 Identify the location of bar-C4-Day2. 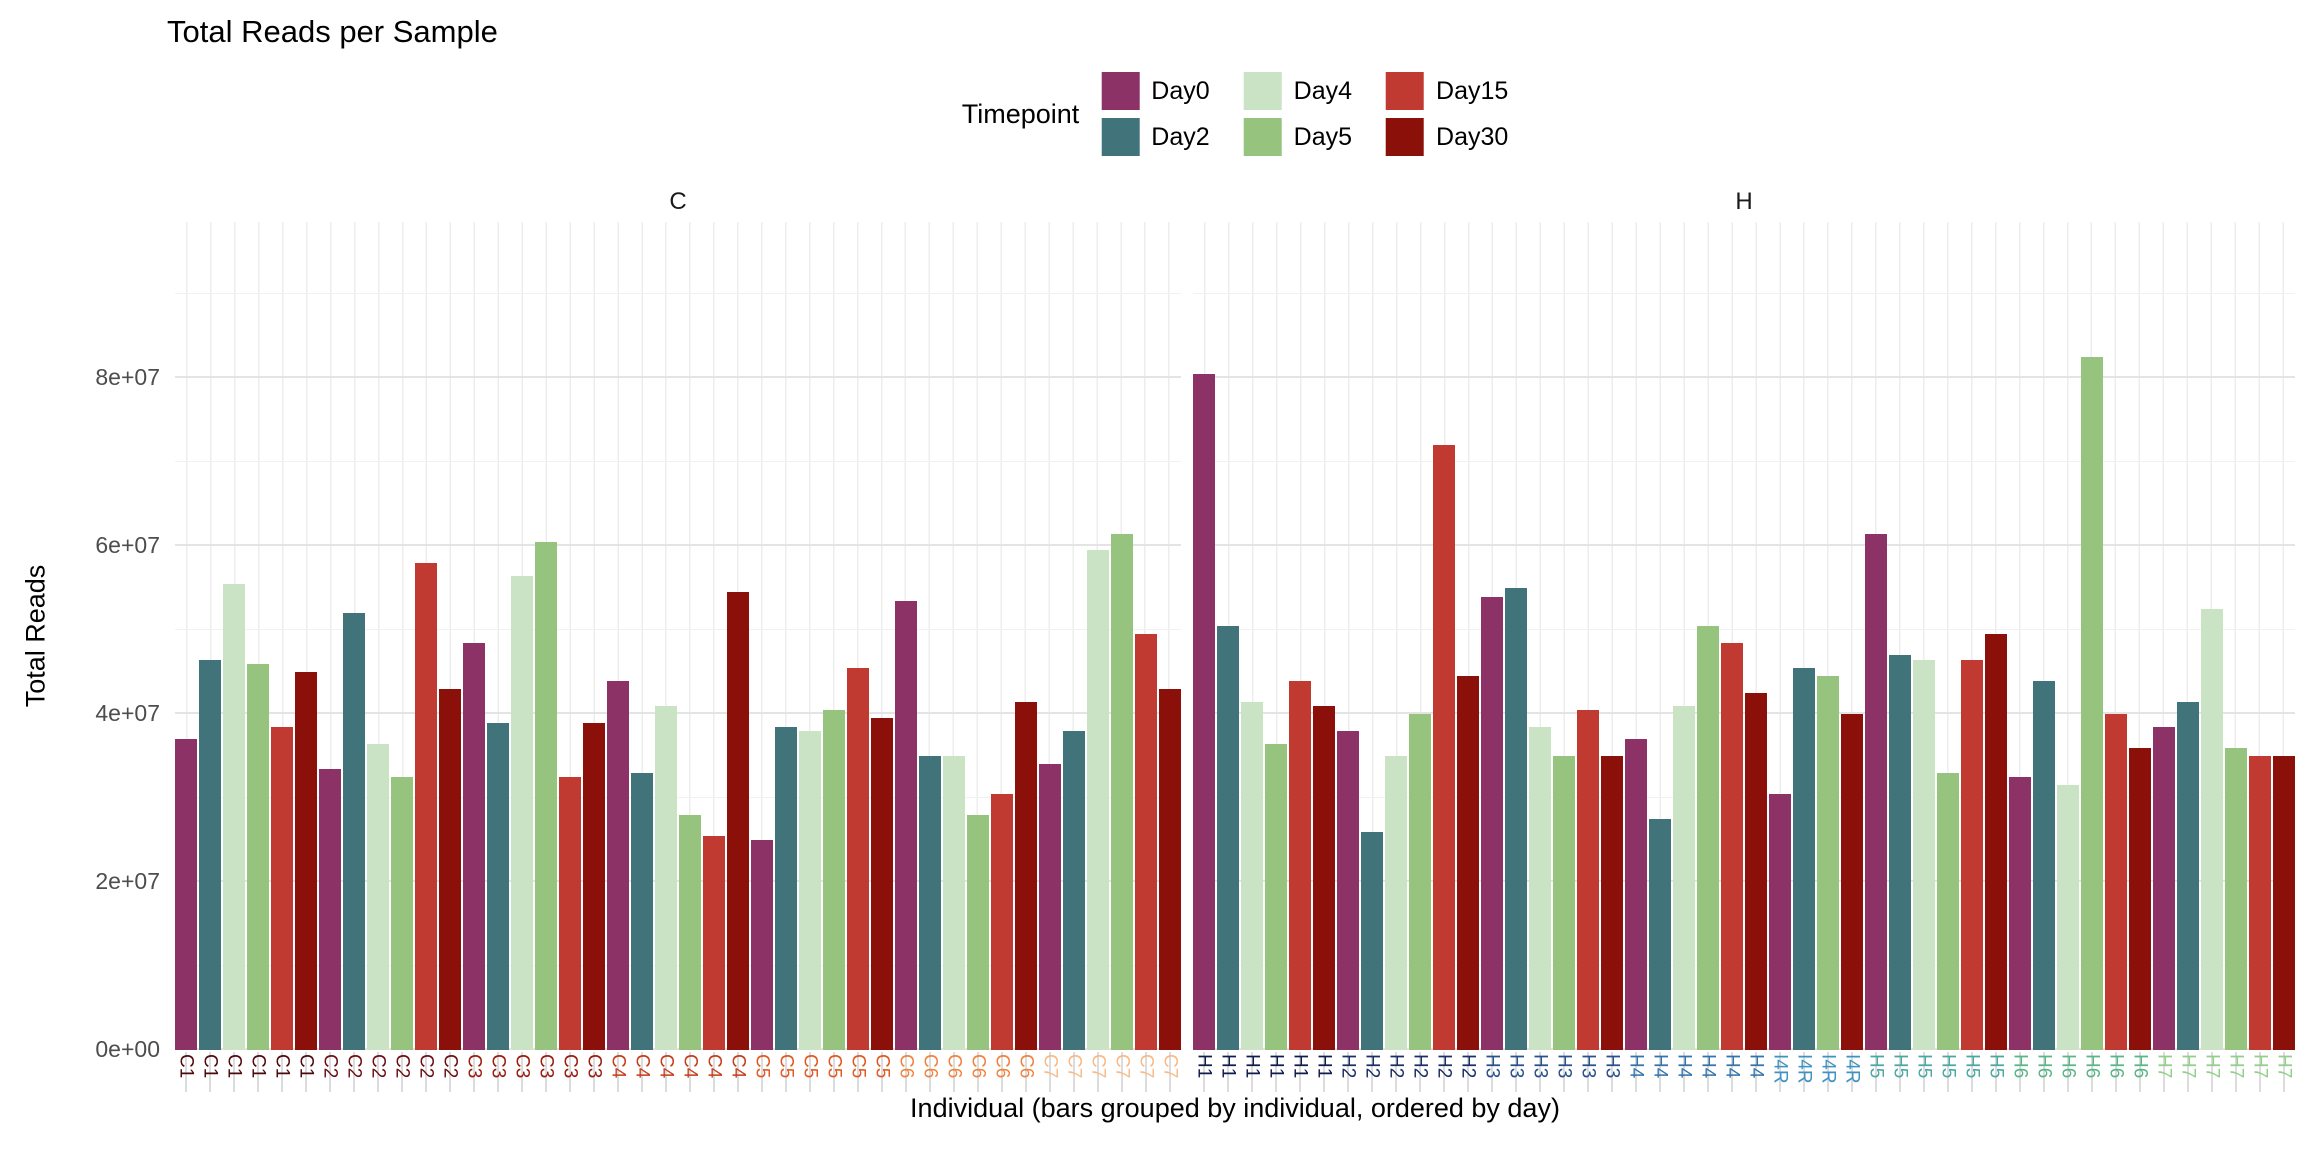
(642, 911).